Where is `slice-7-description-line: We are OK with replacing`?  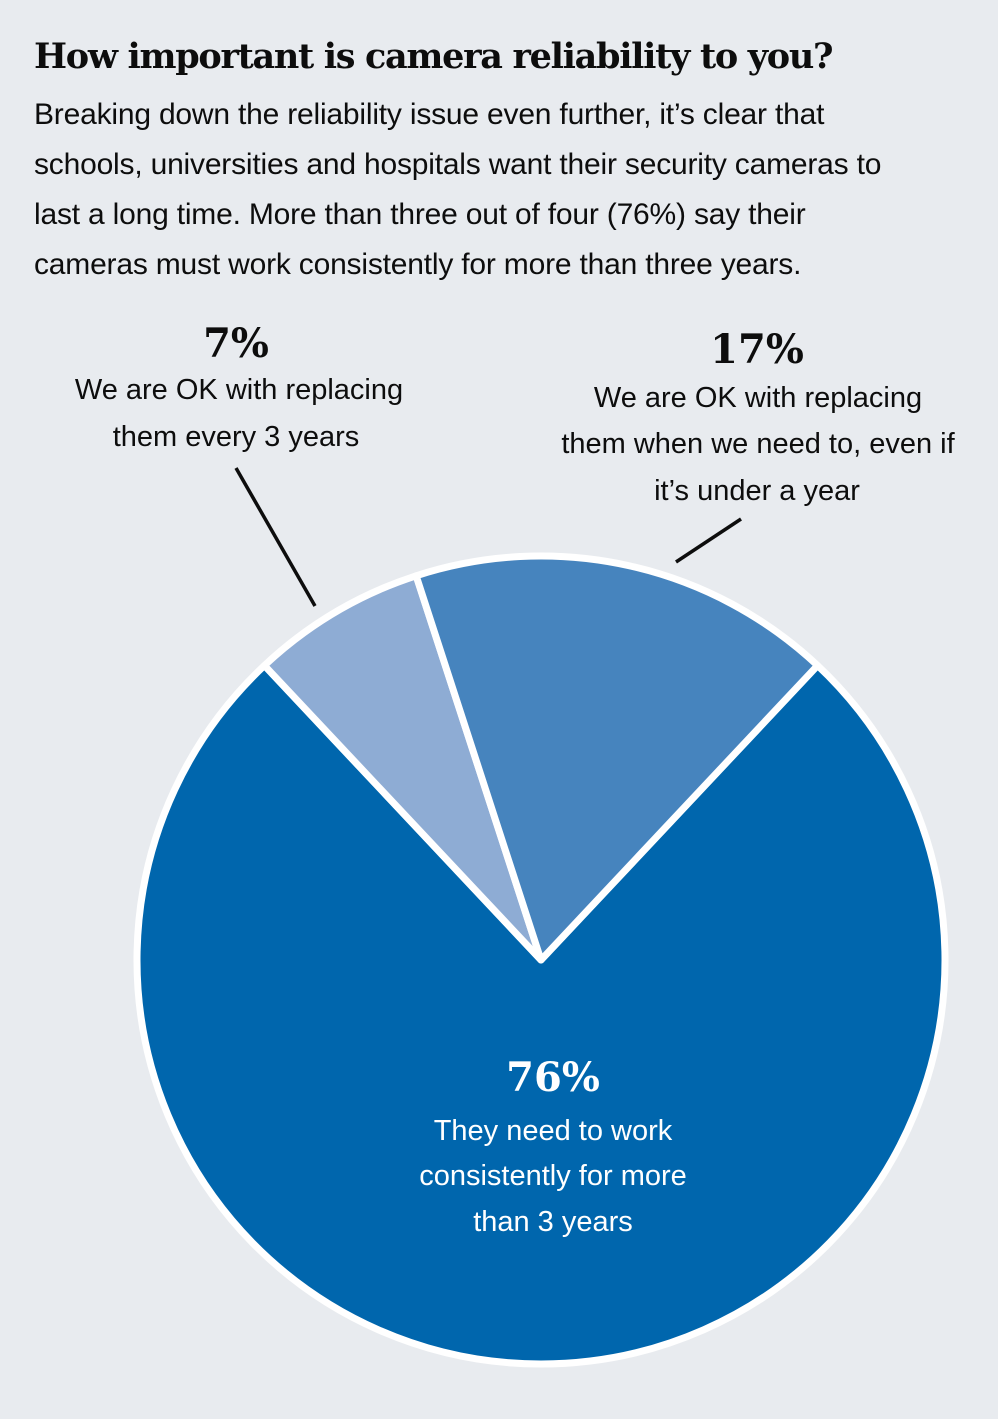
slice-7-description-line: We are OK with replacing is located at coordinates (239, 390).